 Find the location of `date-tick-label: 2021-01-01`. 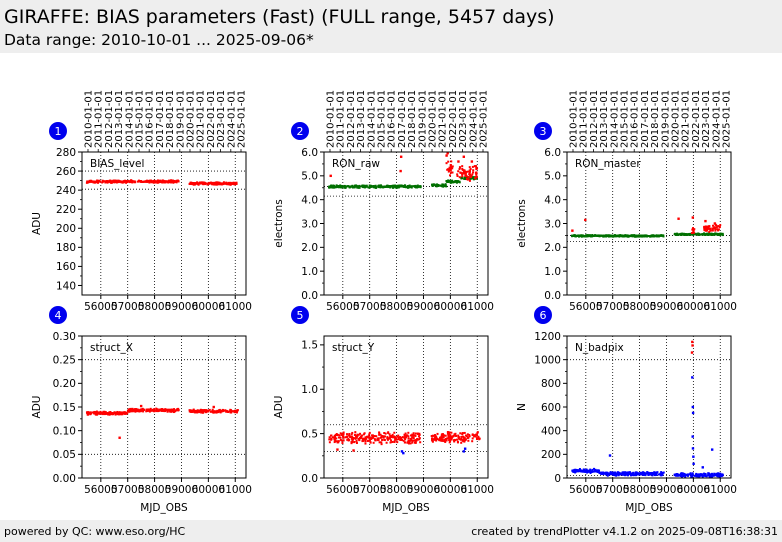

date-tick-label: 2021-01-01 is located at coordinates (201, 119).